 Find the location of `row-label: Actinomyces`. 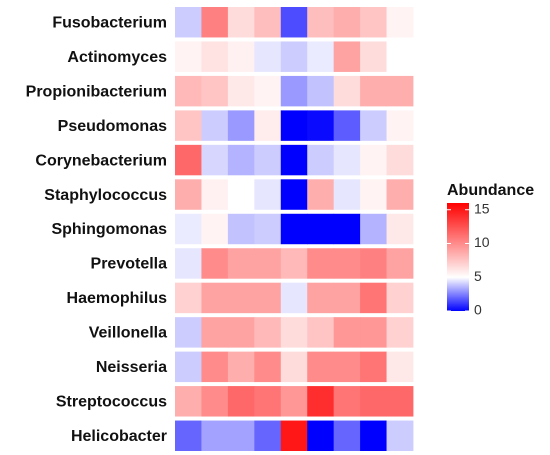

row-label: Actinomyces is located at coordinates (117, 57).